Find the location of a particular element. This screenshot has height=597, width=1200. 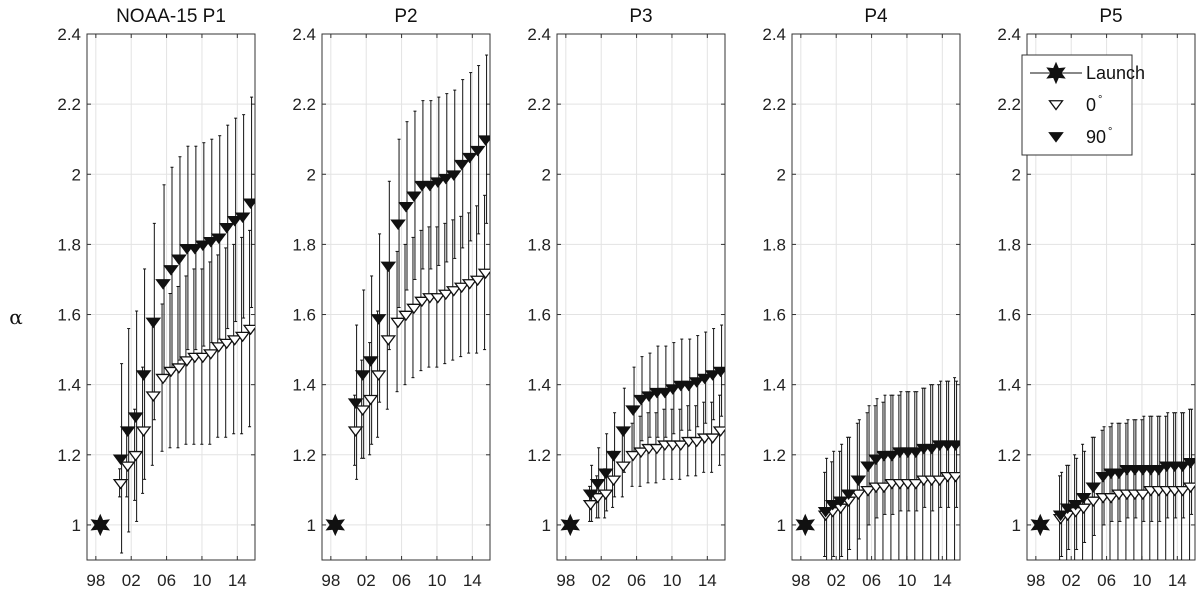

y-axis-label: α is located at coordinates (16, 317).